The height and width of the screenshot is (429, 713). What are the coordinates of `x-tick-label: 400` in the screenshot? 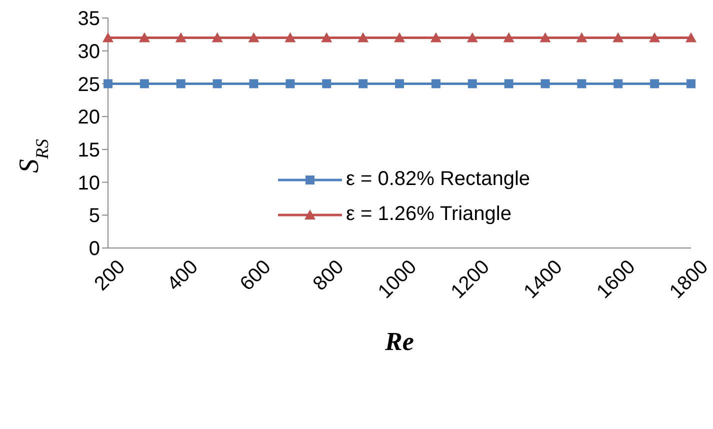 It's located at (182, 276).